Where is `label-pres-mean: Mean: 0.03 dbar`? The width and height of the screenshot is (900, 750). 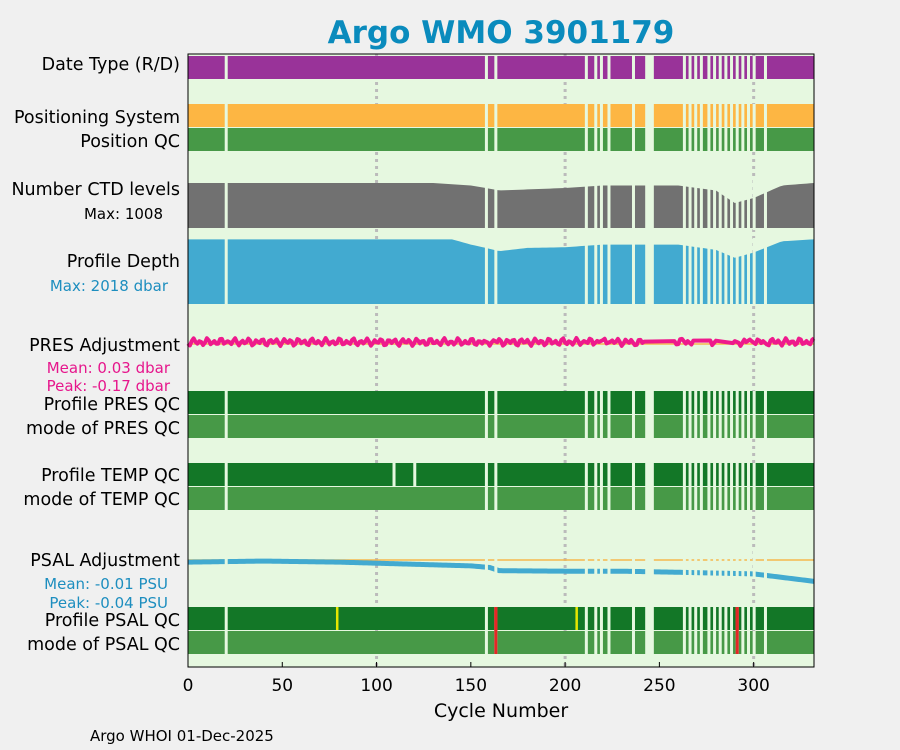
label-pres-mean: Mean: 0.03 dbar is located at coordinates (109, 368).